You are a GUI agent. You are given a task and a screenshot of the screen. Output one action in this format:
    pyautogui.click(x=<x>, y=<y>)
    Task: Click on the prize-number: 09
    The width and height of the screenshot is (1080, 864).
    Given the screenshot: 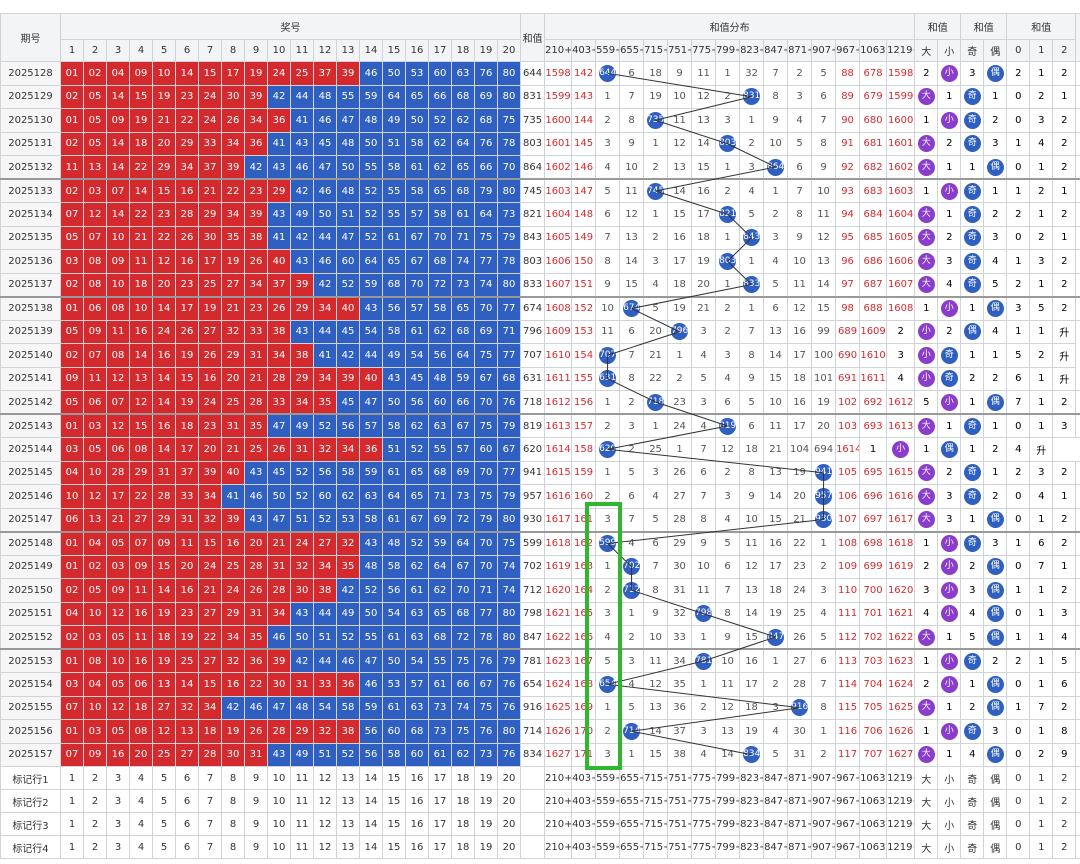 What is the action you would take?
    pyautogui.click(x=164, y=543)
    